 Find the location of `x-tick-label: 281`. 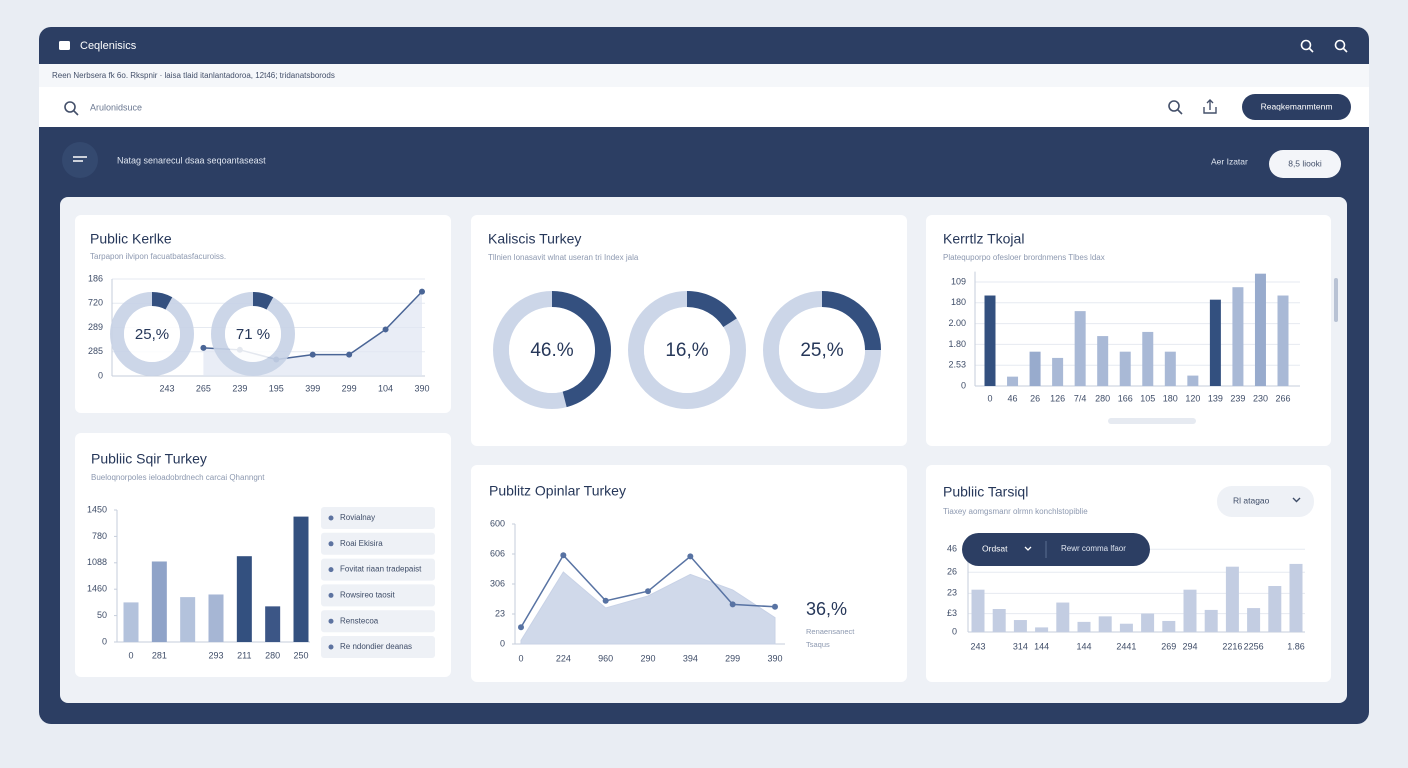

x-tick-label: 281 is located at coordinates (159, 655).